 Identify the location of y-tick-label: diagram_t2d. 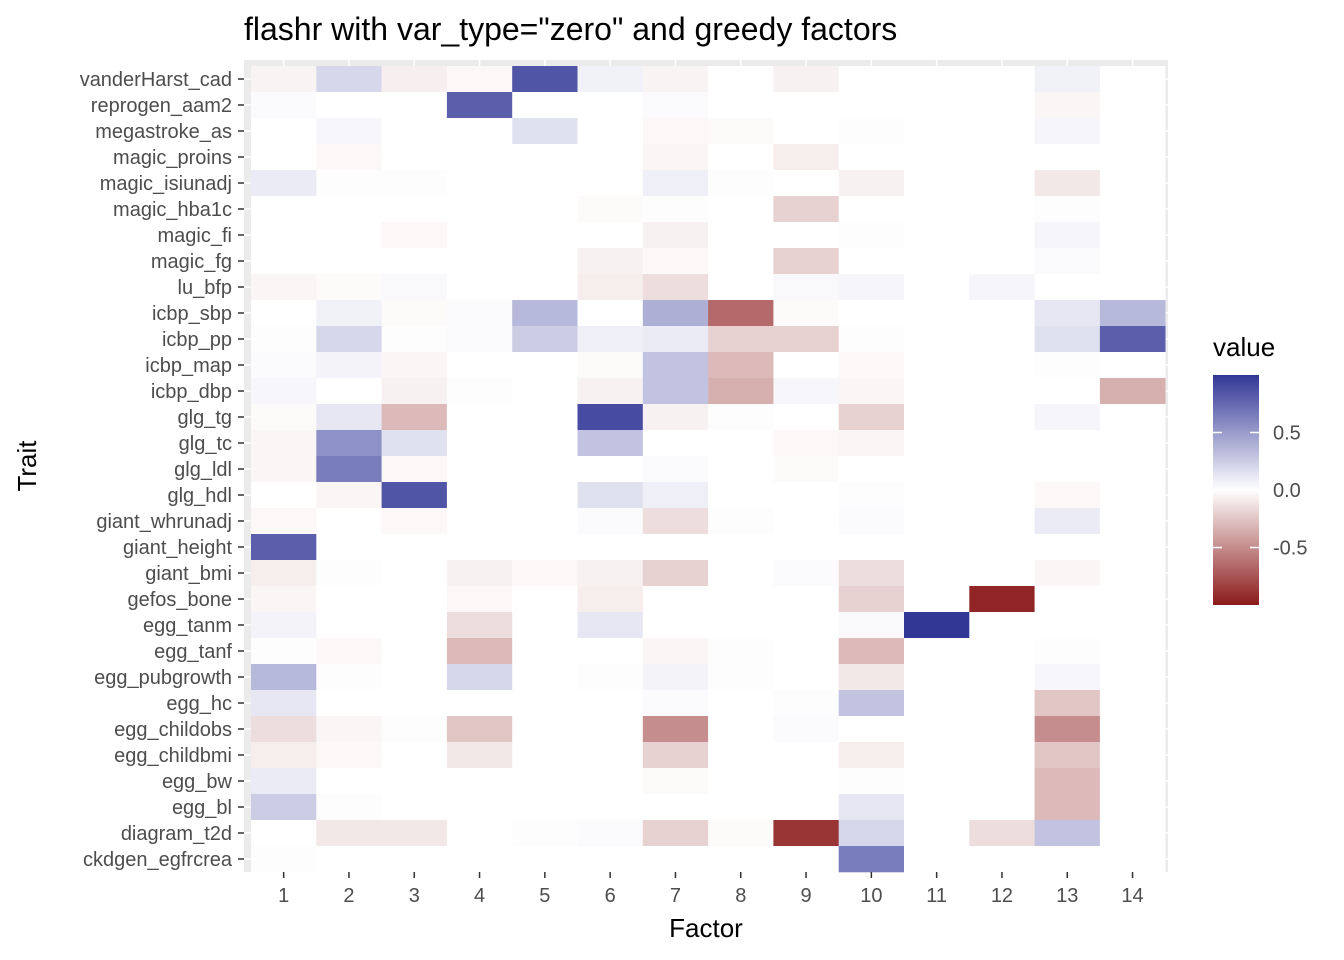
(176, 834).